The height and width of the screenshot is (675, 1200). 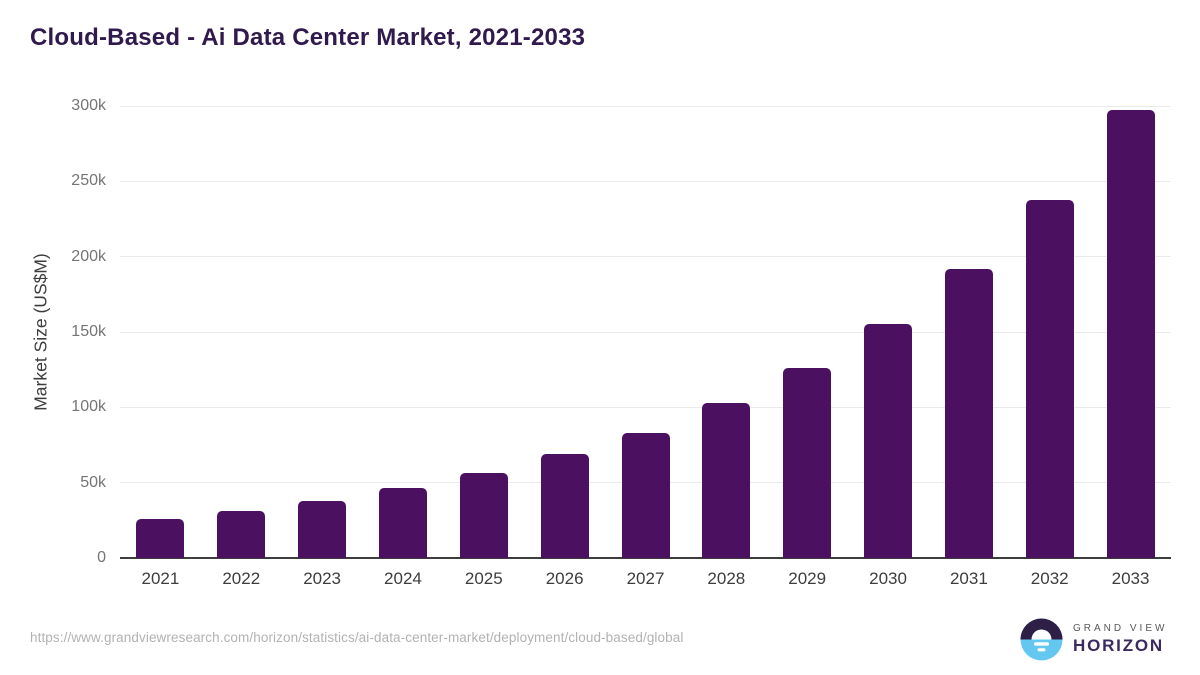 I want to click on y-axis-title: Market Size (US$M), so click(x=40, y=332).